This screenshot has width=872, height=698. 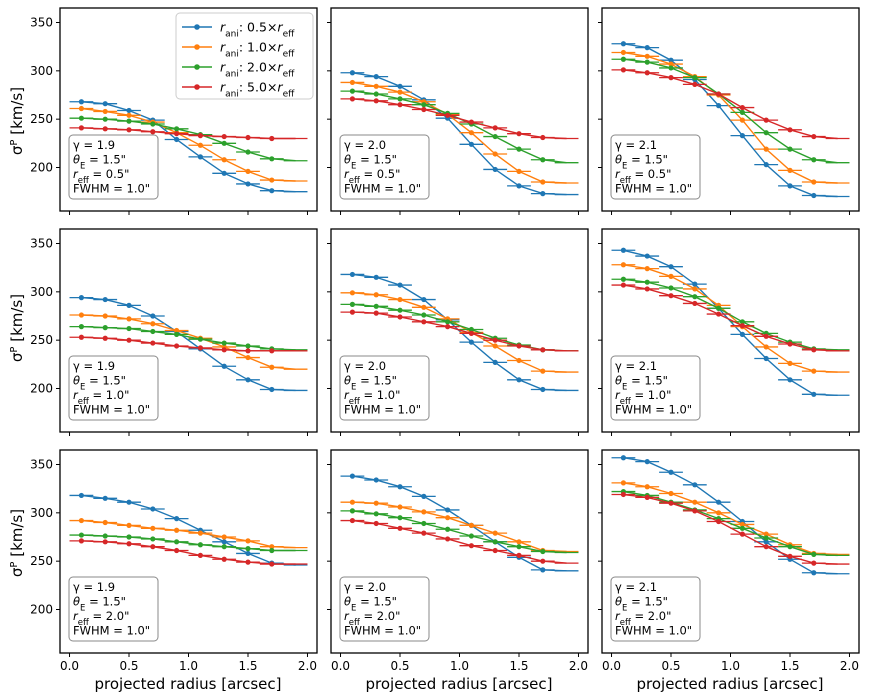 I want to click on legend-label: rani: 0.5×reff, so click(x=257, y=30).